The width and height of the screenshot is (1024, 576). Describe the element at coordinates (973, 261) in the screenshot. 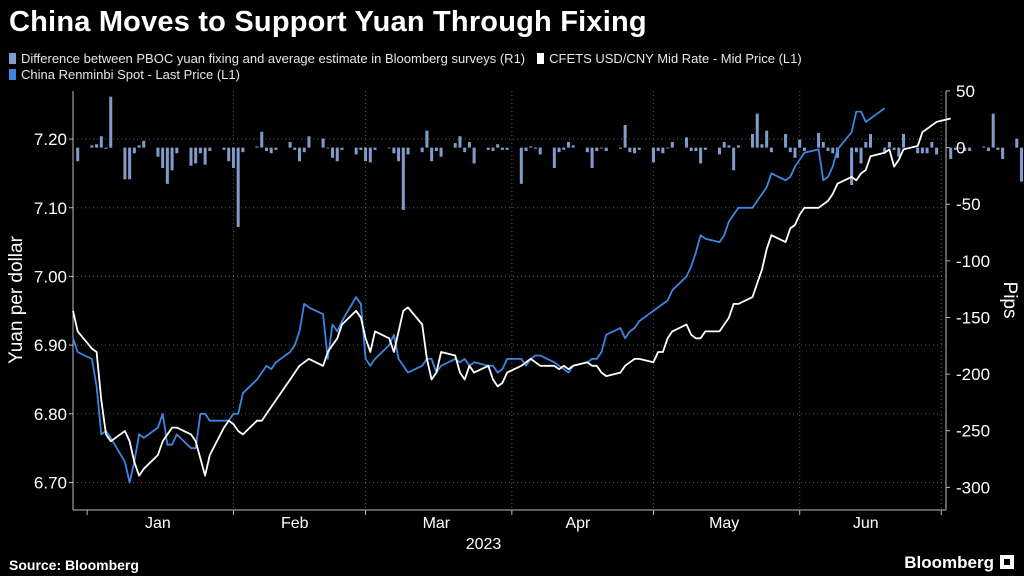

I see `right-tick-label: -100` at that location.